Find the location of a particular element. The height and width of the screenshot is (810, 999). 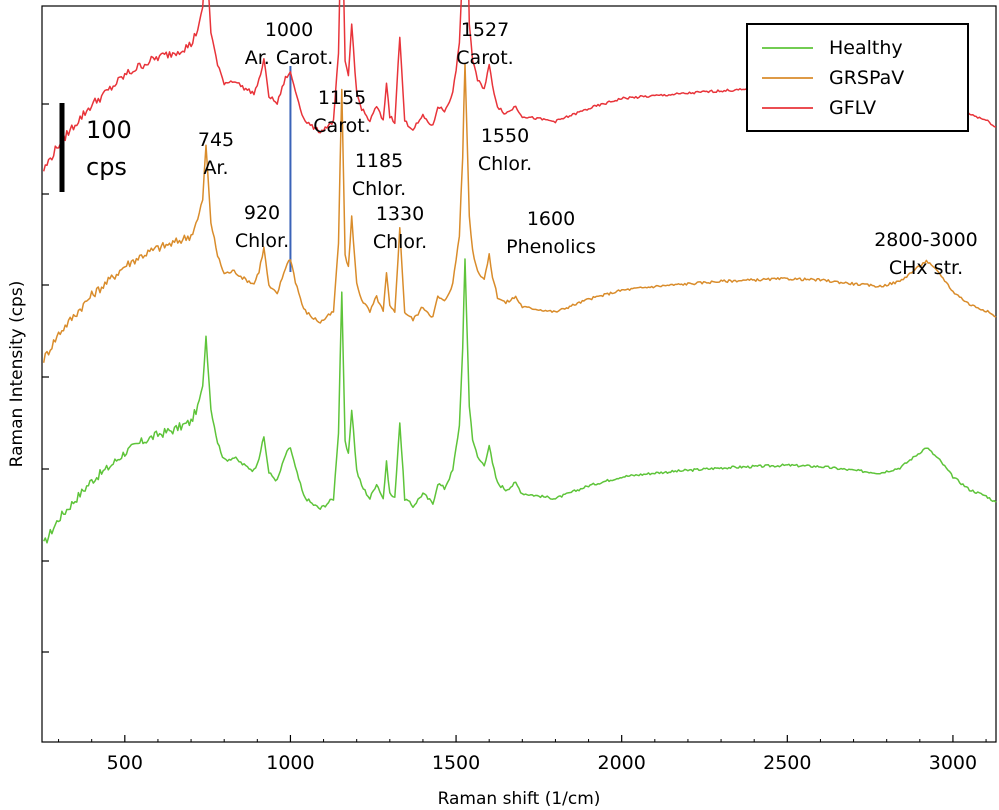

x-tick-label-1000: 1000 is located at coordinates (290, 763).